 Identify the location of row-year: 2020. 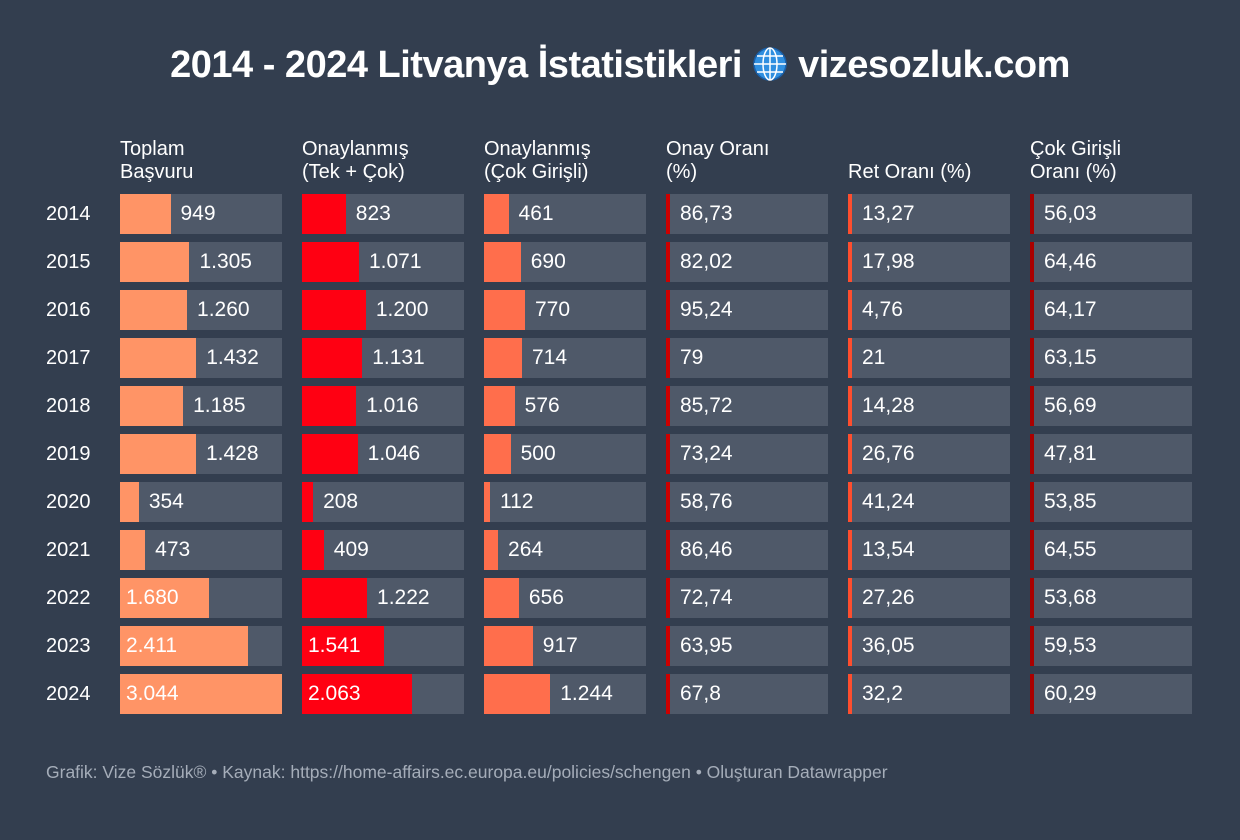
(68, 502).